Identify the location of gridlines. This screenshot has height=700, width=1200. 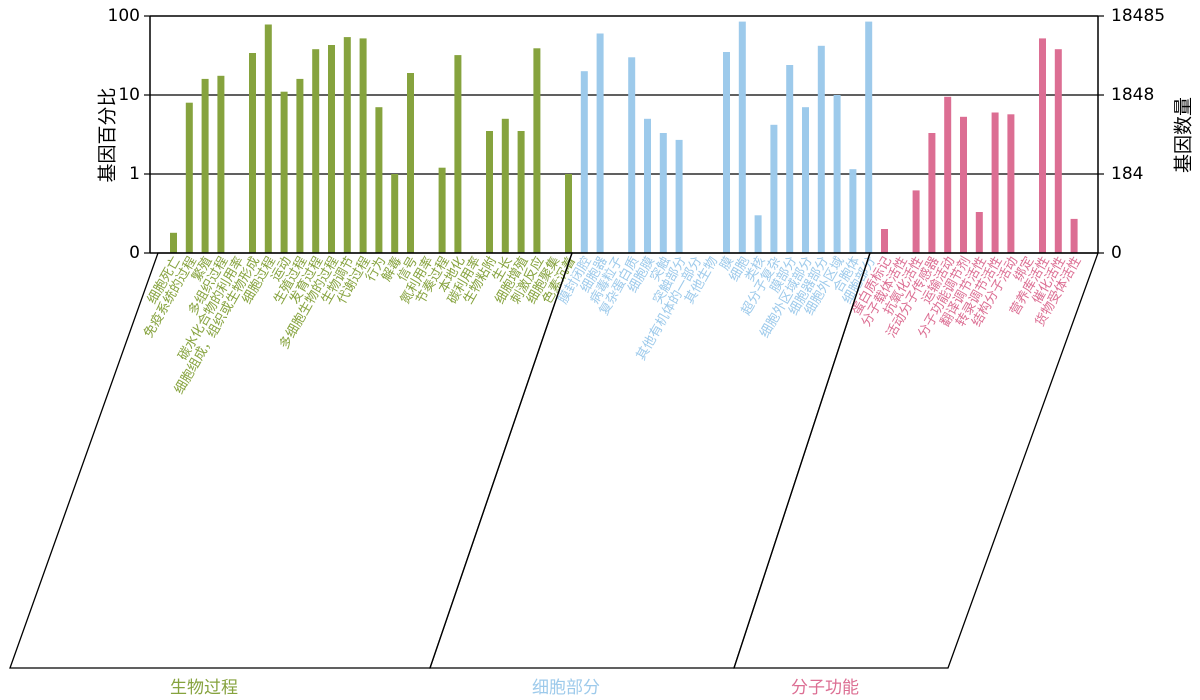
(624, 134).